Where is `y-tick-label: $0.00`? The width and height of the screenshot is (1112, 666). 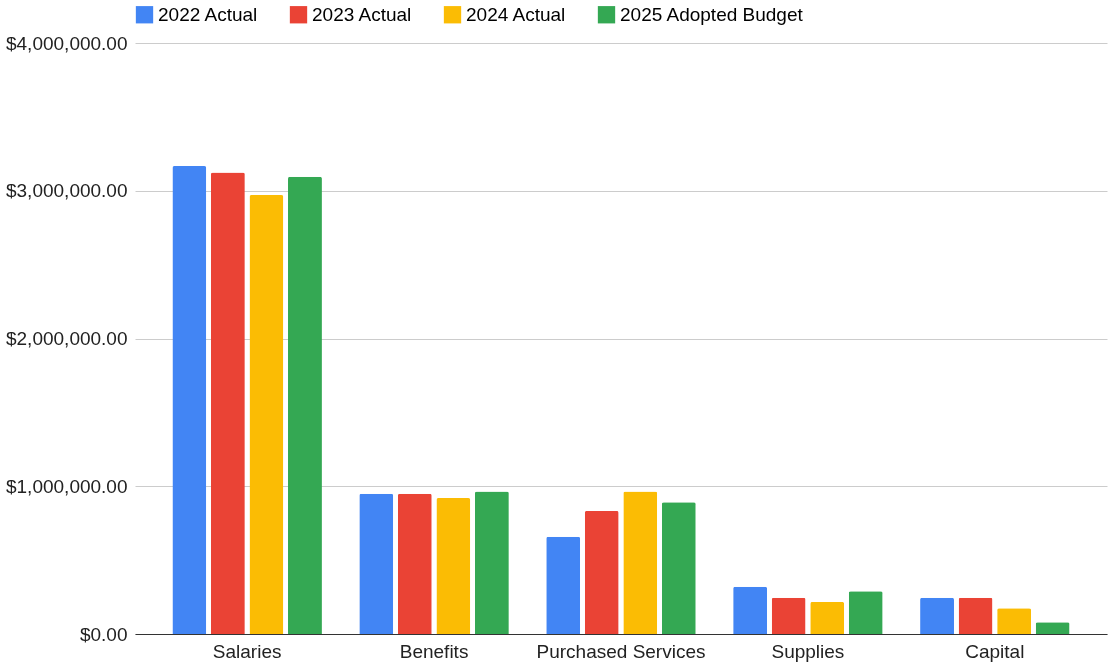
y-tick-label: $0.00 is located at coordinates (103, 634).